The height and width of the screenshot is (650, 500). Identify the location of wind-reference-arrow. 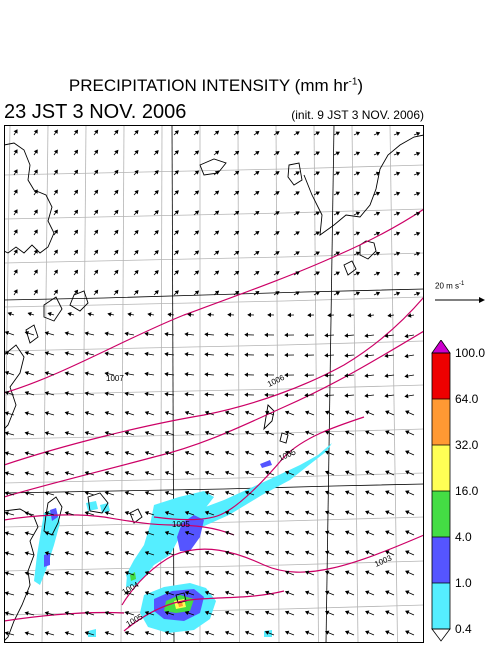
(460, 299).